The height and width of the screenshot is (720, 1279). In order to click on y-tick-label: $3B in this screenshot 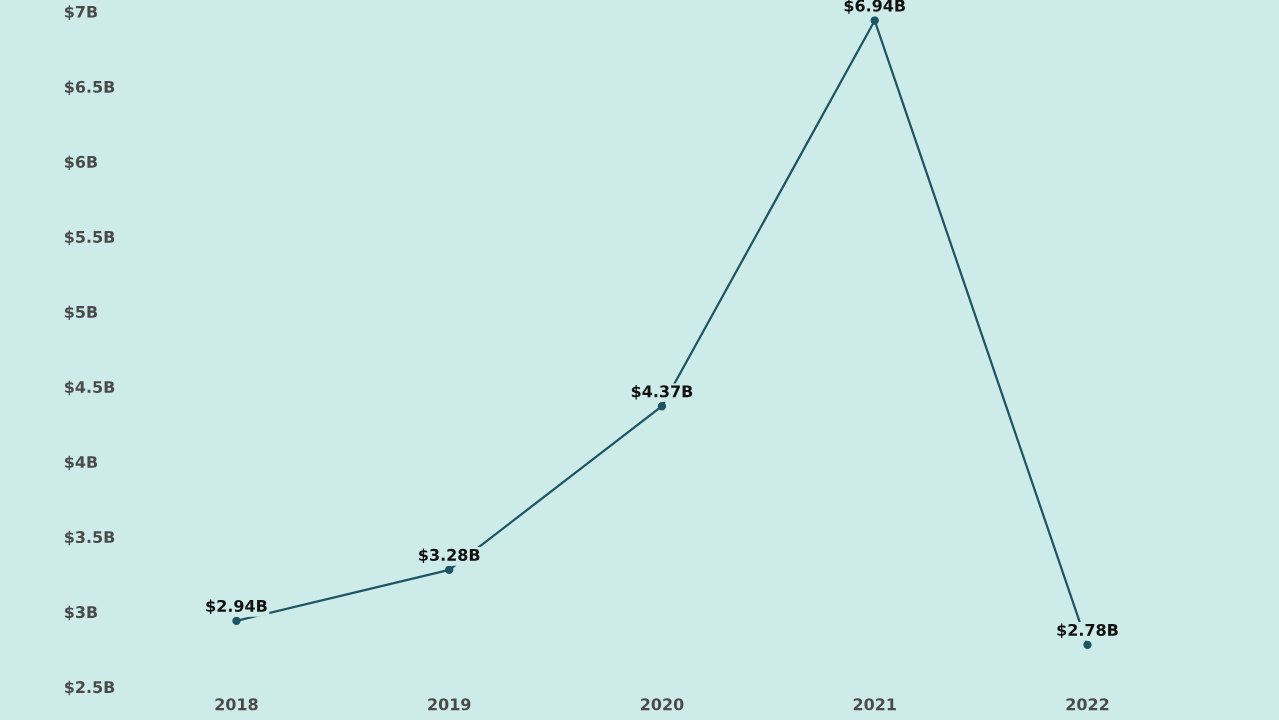, I will do `click(81, 613)`.